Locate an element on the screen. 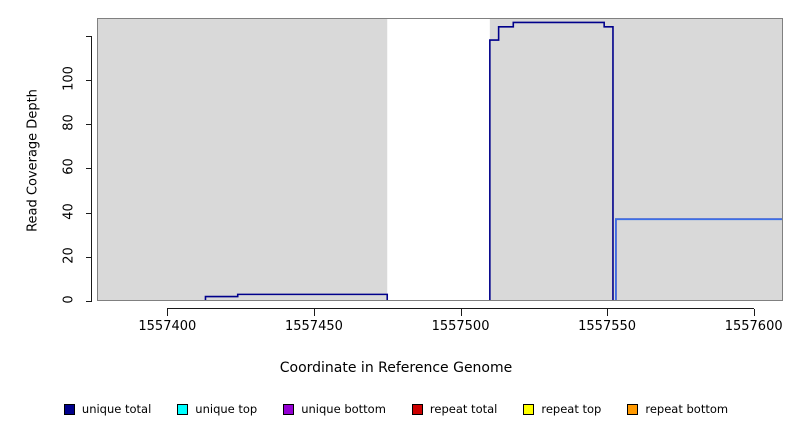 Image resolution: width=792 pixels, height=432 pixels. legend-swatch-icon-repeat-top is located at coordinates (529, 409).